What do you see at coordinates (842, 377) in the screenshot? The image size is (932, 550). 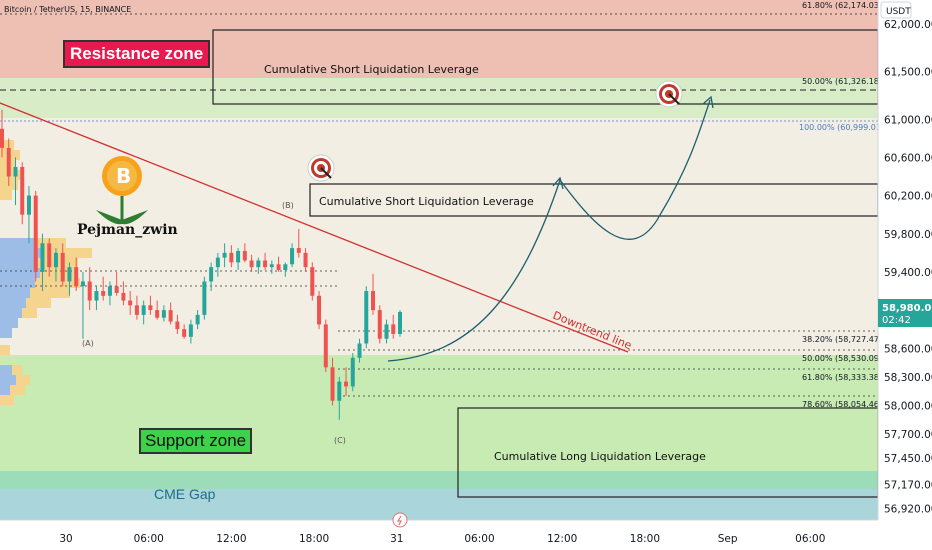 I see `fib-label-6: 61.80% (58,333.38)` at bounding box center [842, 377].